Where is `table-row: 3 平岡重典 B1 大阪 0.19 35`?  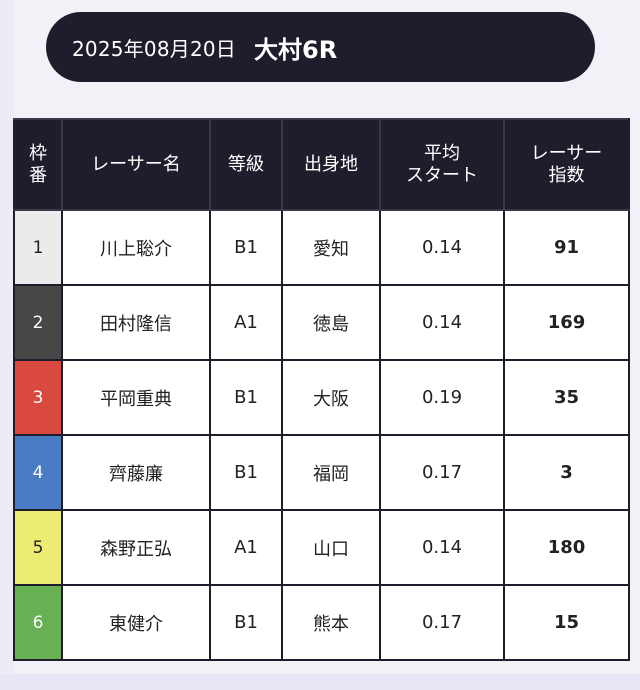
table-row: 3 平岡重典 B1 大阪 0.19 35 is located at coordinates (321, 397).